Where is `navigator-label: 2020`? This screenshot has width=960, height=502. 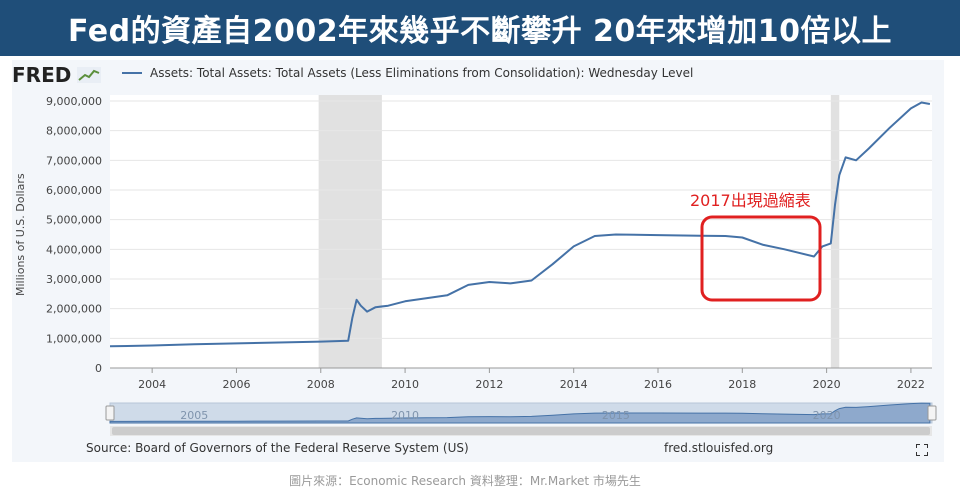
navigator-label: 2020 is located at coordinates (827, 415).